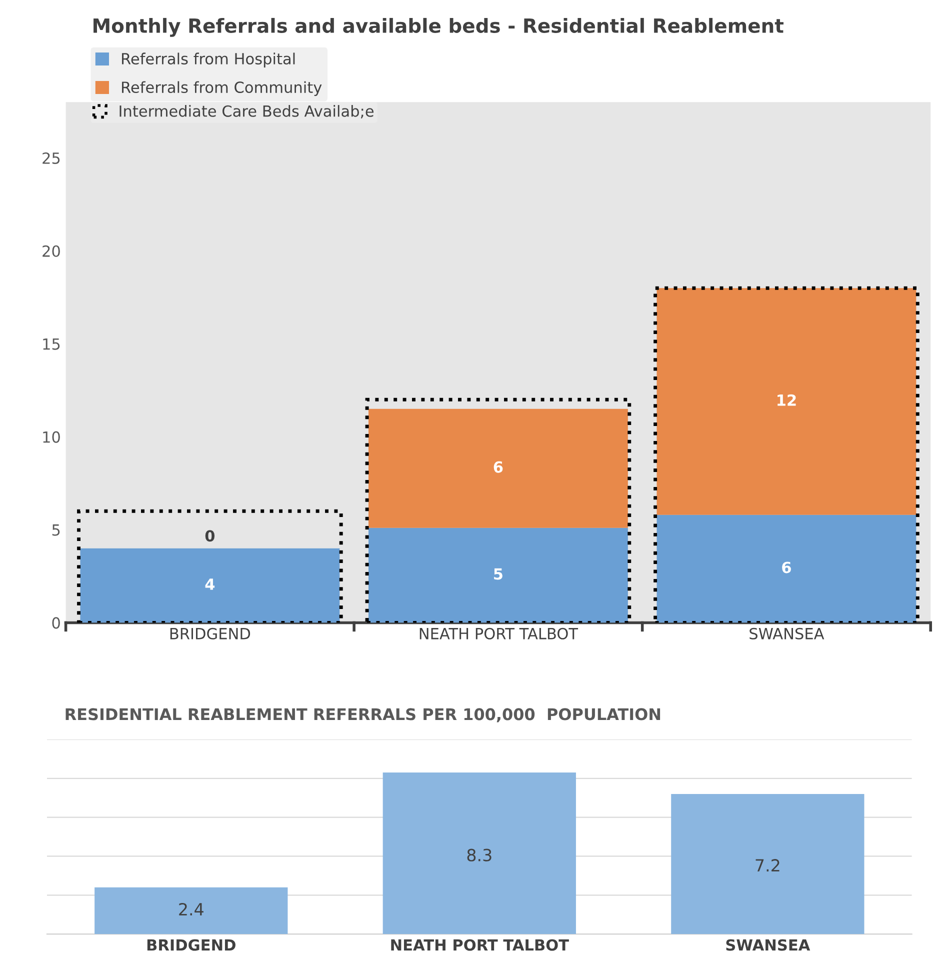 This screenshot has width=940, height=973. Describe the element at coordinates (439, 27) in the screenshot. I see `chart-title: Monthly Referrals and available beds - Residential Reablement` at that location.